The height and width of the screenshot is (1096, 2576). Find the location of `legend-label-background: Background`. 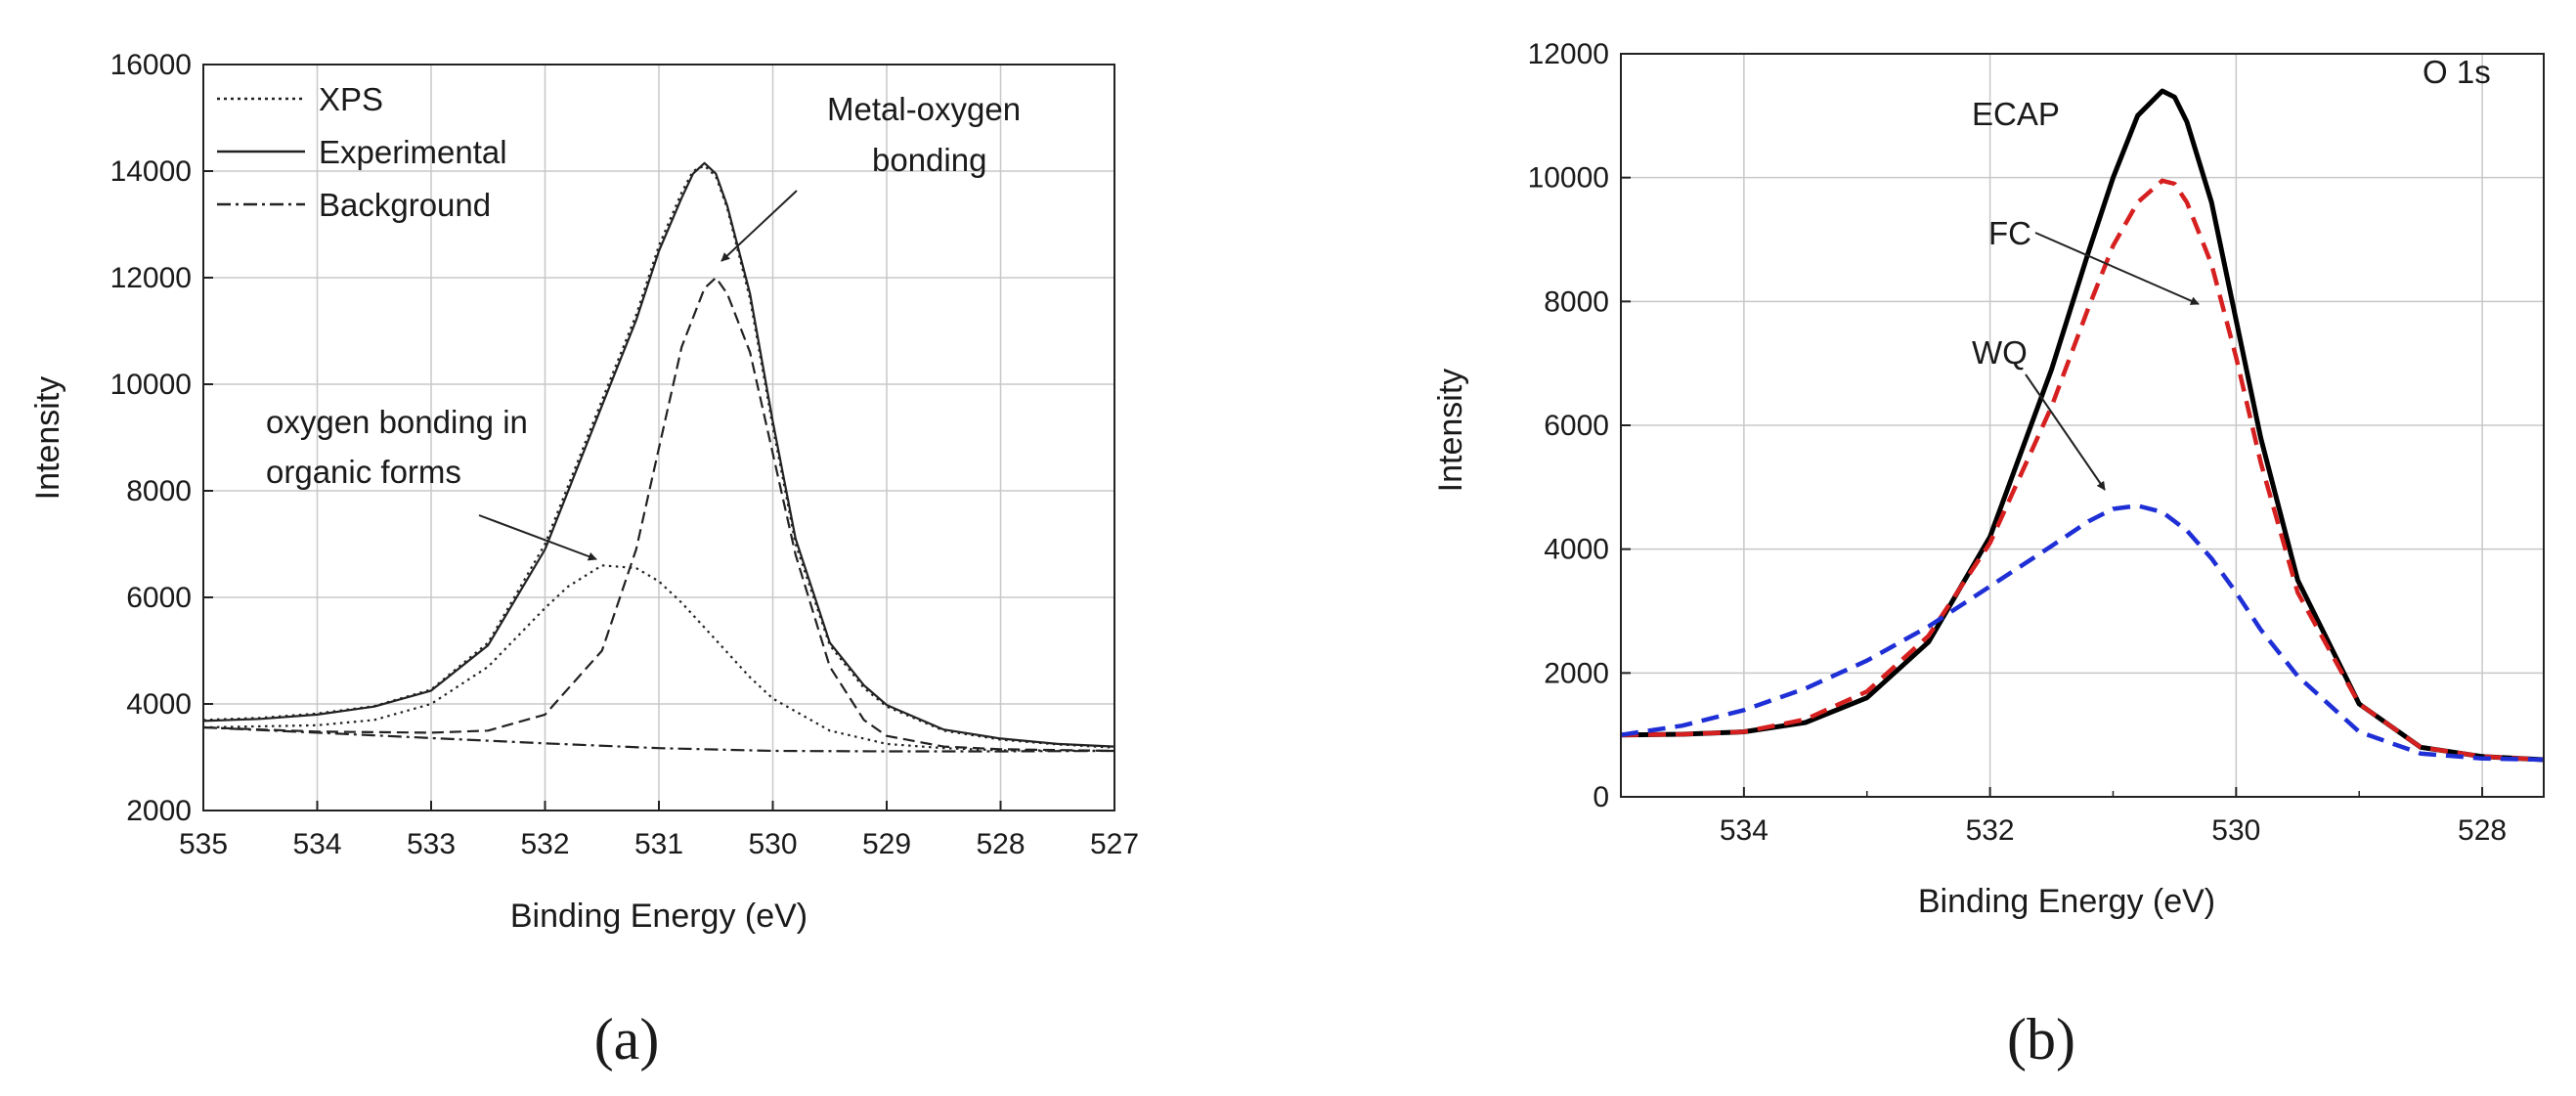

legend-label-background: Background is located at coordinates (405, 205).